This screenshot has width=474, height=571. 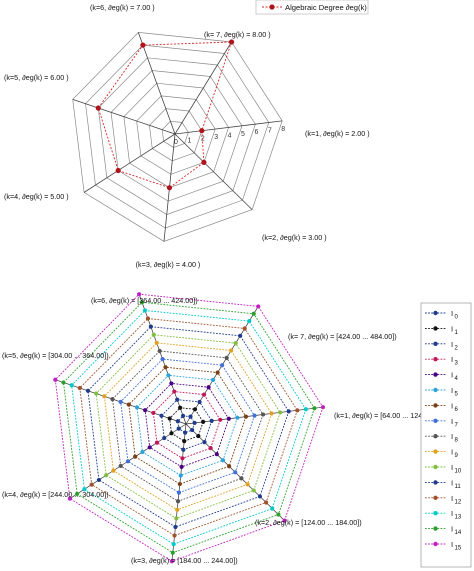 What do you see at coordinates (122, 7) in the screenshot?
I see `axis-label: (k=6, ∂eg(k) = 7.00 )` at bounding box center [122, 7].